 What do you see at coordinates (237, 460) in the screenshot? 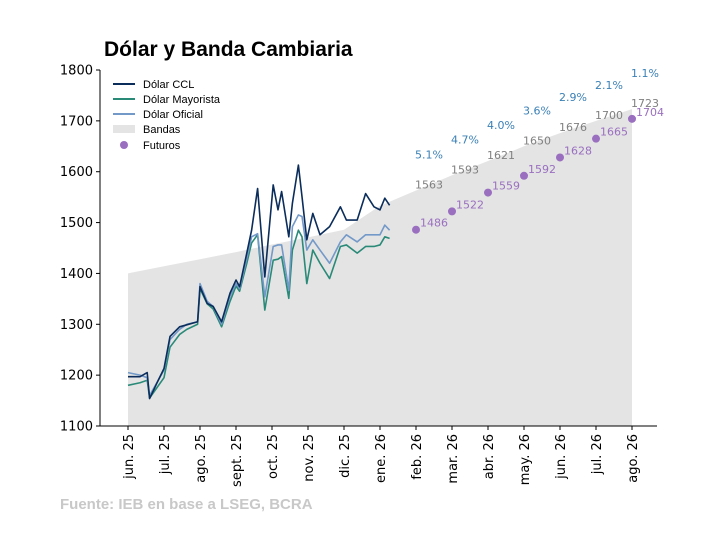
I see `x-tick-label: sept. 25` at bounding box center [237, 460].